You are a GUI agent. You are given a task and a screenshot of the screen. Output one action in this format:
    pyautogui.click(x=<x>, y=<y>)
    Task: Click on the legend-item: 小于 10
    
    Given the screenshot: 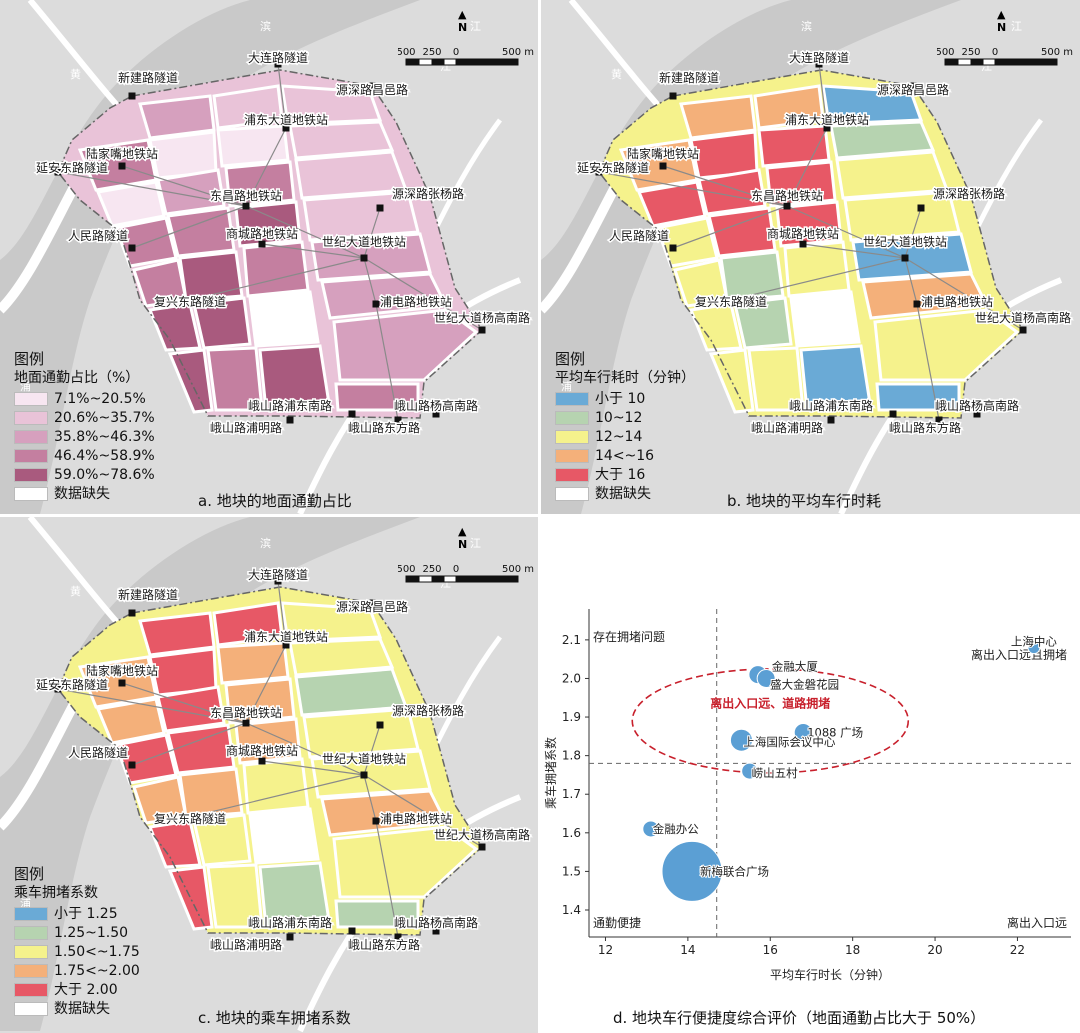 What is the action you would take?
    pyautogui.click(x=625, y=398)
    